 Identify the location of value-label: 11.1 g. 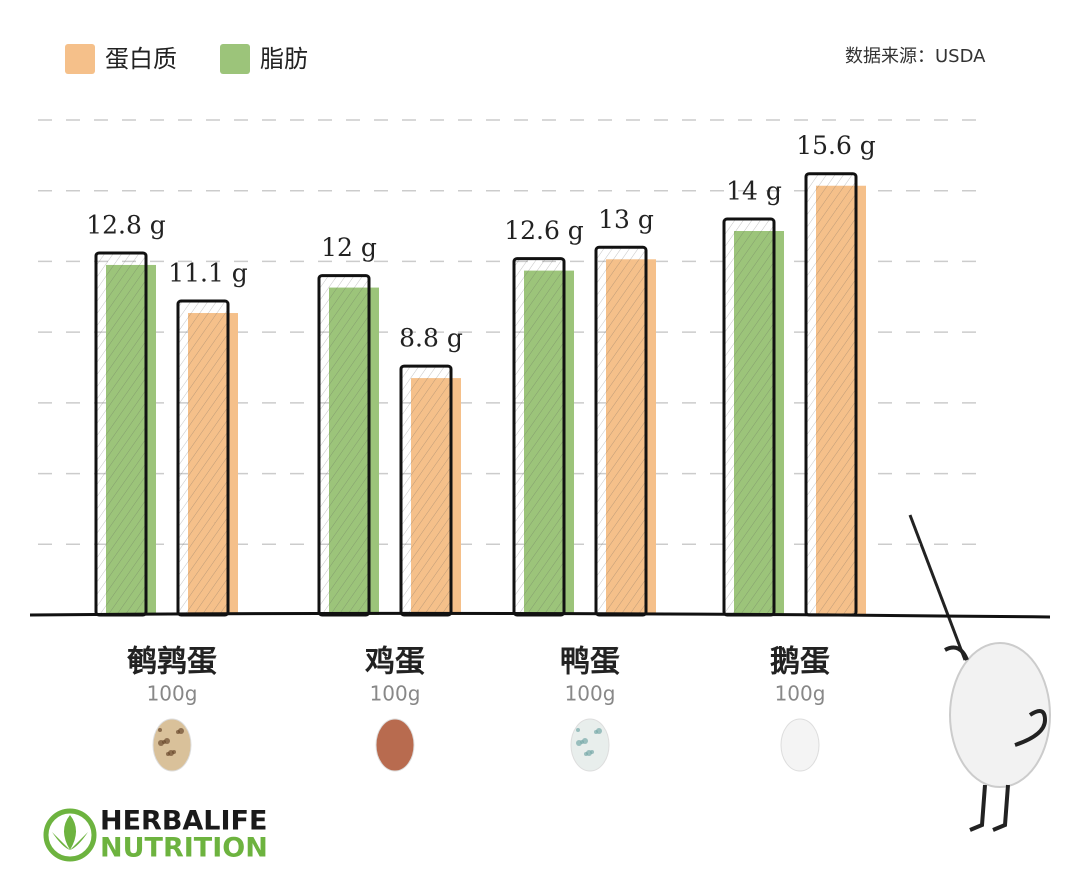
(208, 273).